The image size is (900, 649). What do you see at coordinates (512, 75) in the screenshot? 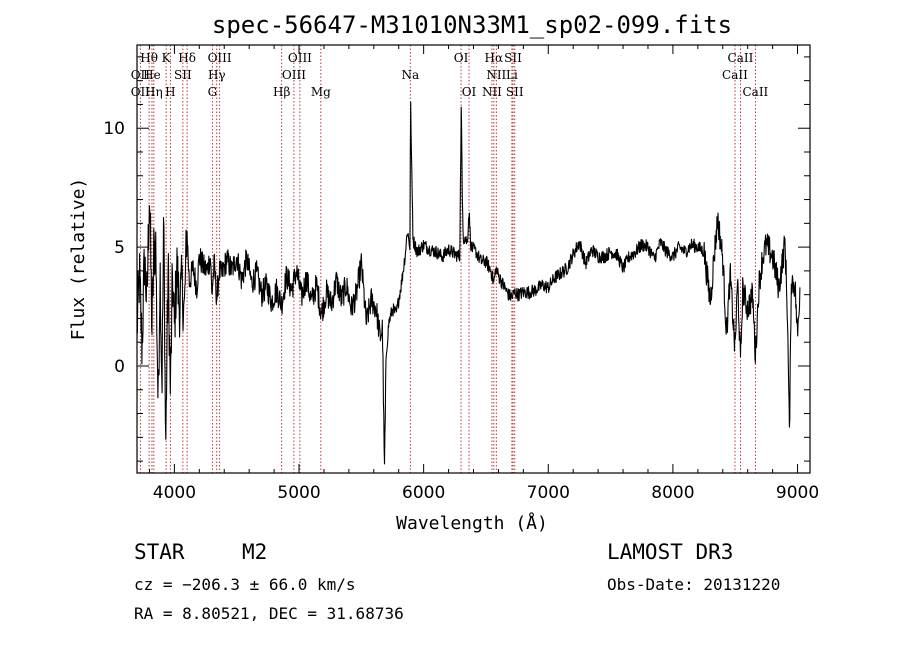
I see `line-label: Li` at bounding box center [512, 75].